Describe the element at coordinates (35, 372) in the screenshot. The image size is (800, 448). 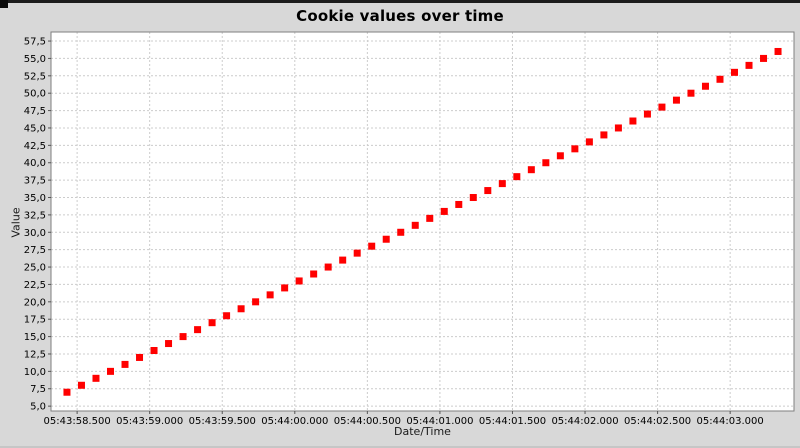
I see `y-tick-label: 10,0` at that location.